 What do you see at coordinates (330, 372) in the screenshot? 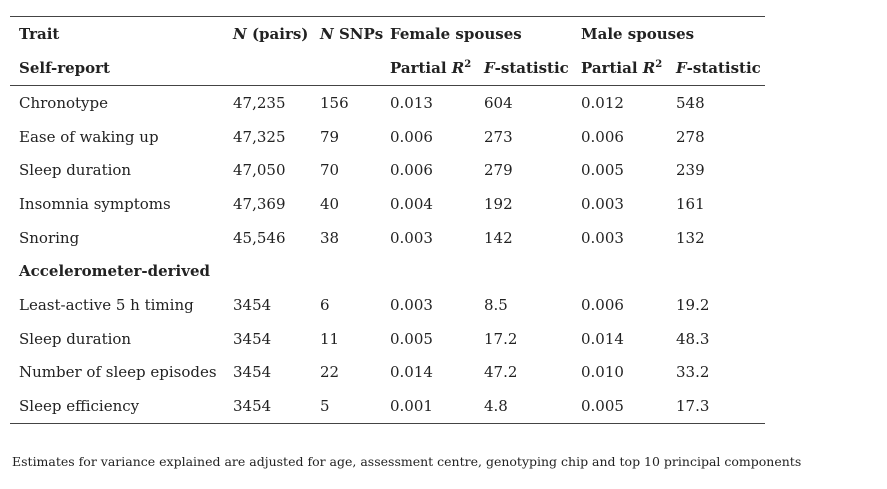
I see `value-cell: 22` at bounding box center [330, 372].